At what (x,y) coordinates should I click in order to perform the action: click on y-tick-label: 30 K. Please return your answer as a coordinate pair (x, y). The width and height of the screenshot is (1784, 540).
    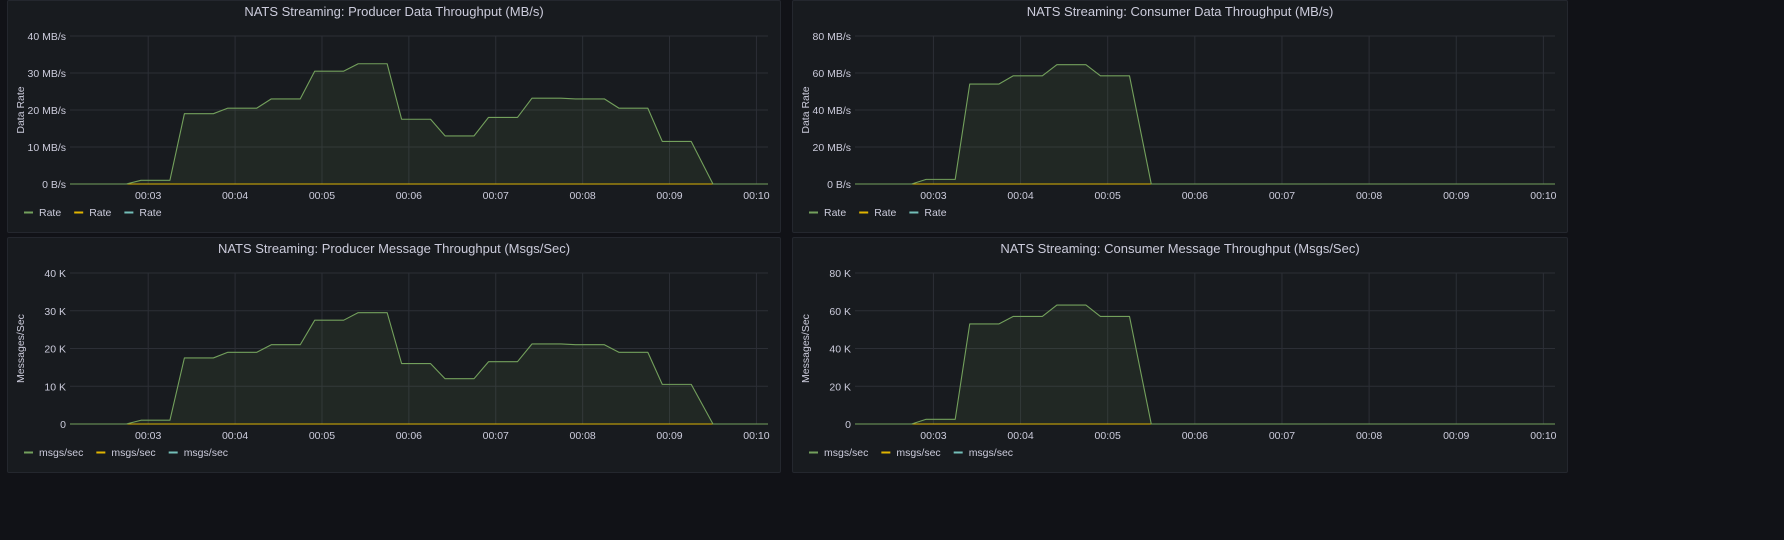
    Looking at the image, I should click on (55, 312).